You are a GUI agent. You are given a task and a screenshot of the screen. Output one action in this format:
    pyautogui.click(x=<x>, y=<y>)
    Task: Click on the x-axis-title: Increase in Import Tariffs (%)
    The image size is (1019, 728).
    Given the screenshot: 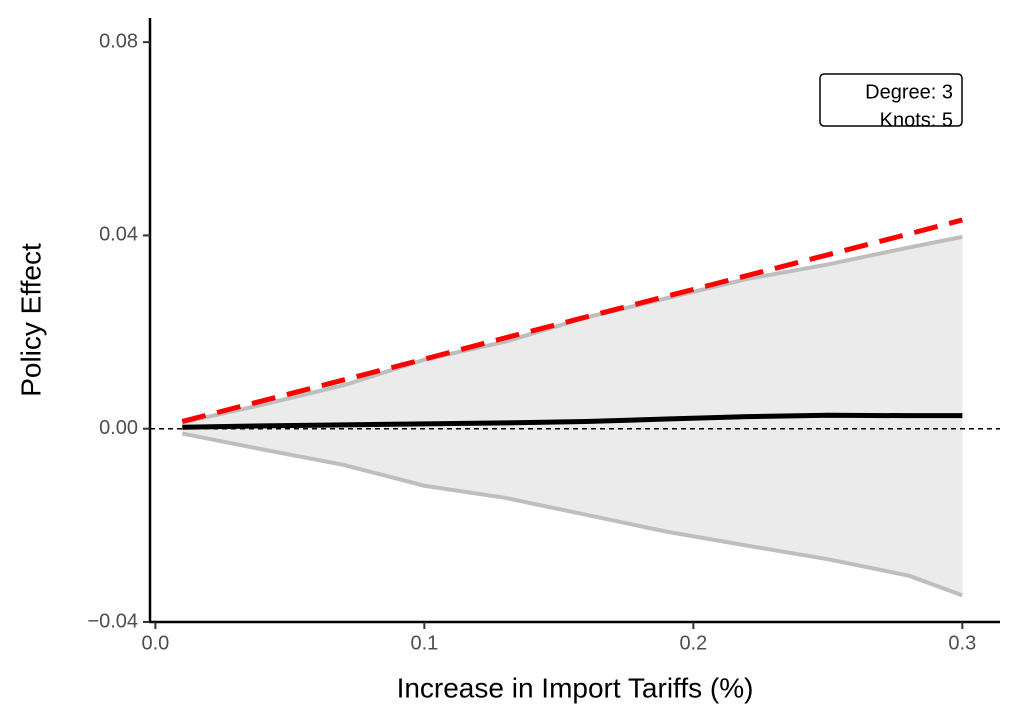 What is the action you would take?
    pyautogui.click(x=575, y=687)
    